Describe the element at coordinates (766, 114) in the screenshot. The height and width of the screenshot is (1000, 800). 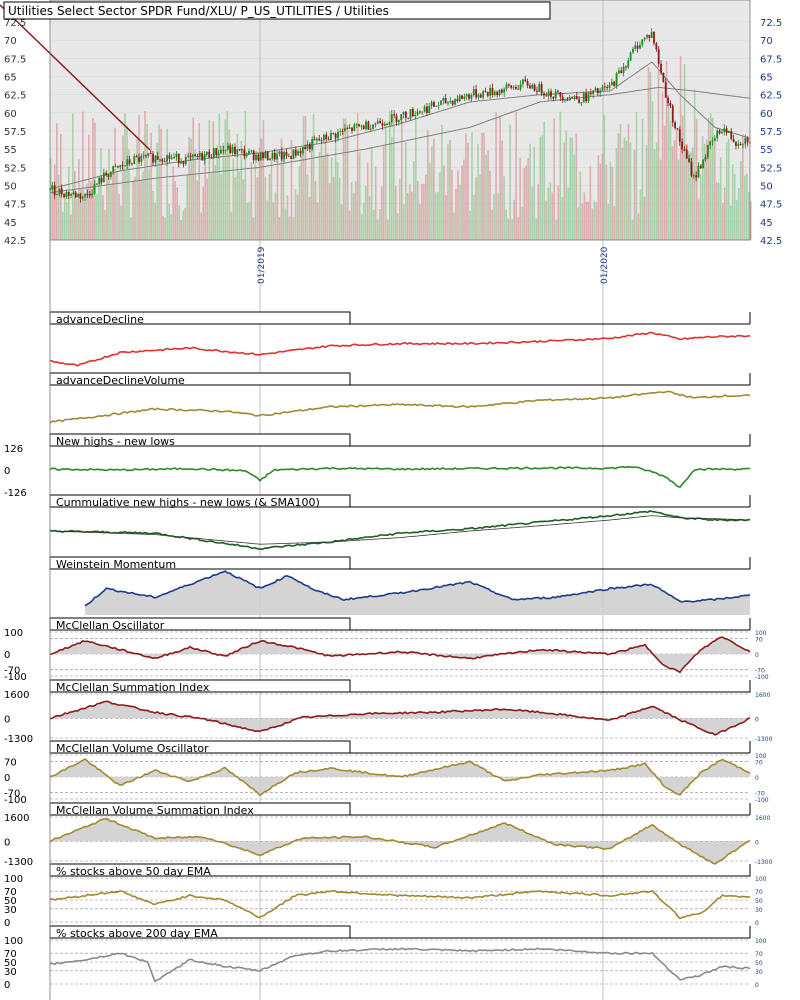
I see `price-y-tick-right: 60` at that location.